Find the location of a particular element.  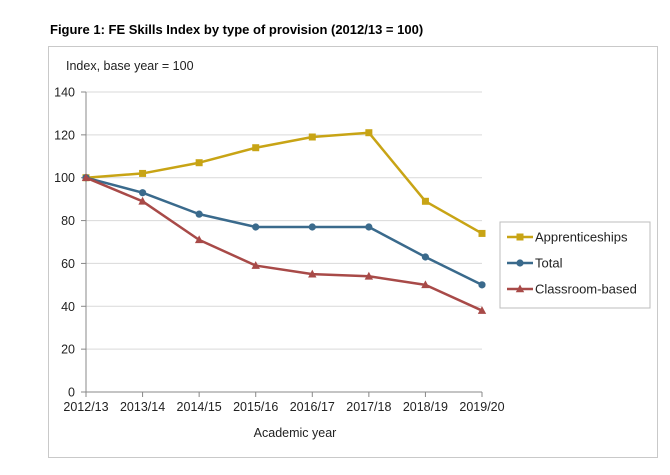

x-tick-label: 2018/19 is located at coordinates (425, 407).